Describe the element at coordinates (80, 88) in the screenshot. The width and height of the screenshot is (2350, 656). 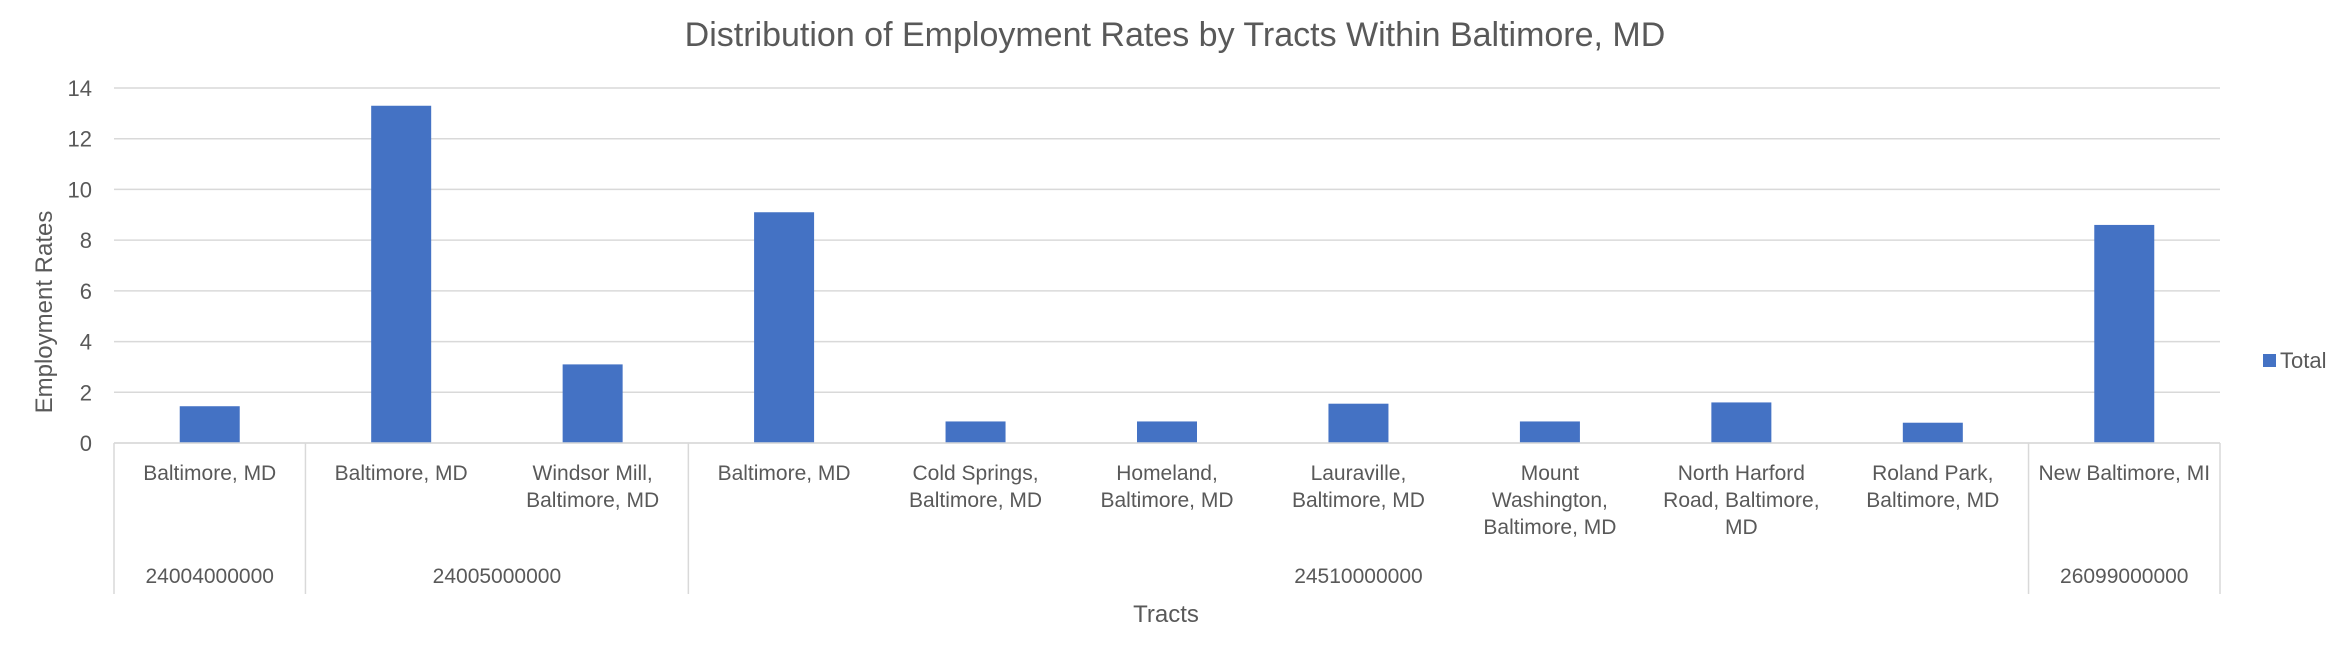
I see `y-tick-label: 14` at that location.